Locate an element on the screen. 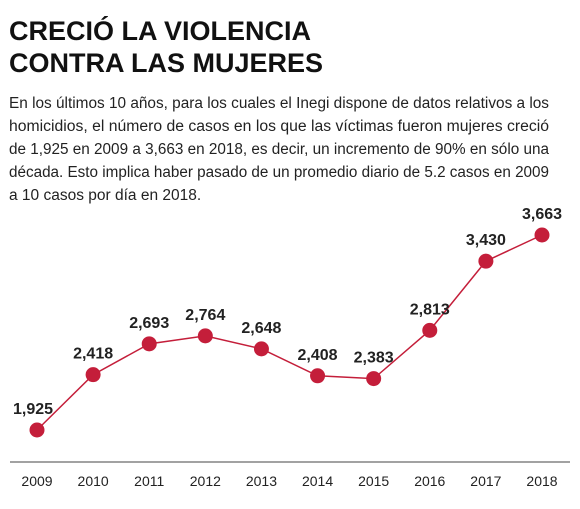 The height and width of the screenshot is (509, 580). x-tick-label: 2011 is located at coordinates (149, 481).